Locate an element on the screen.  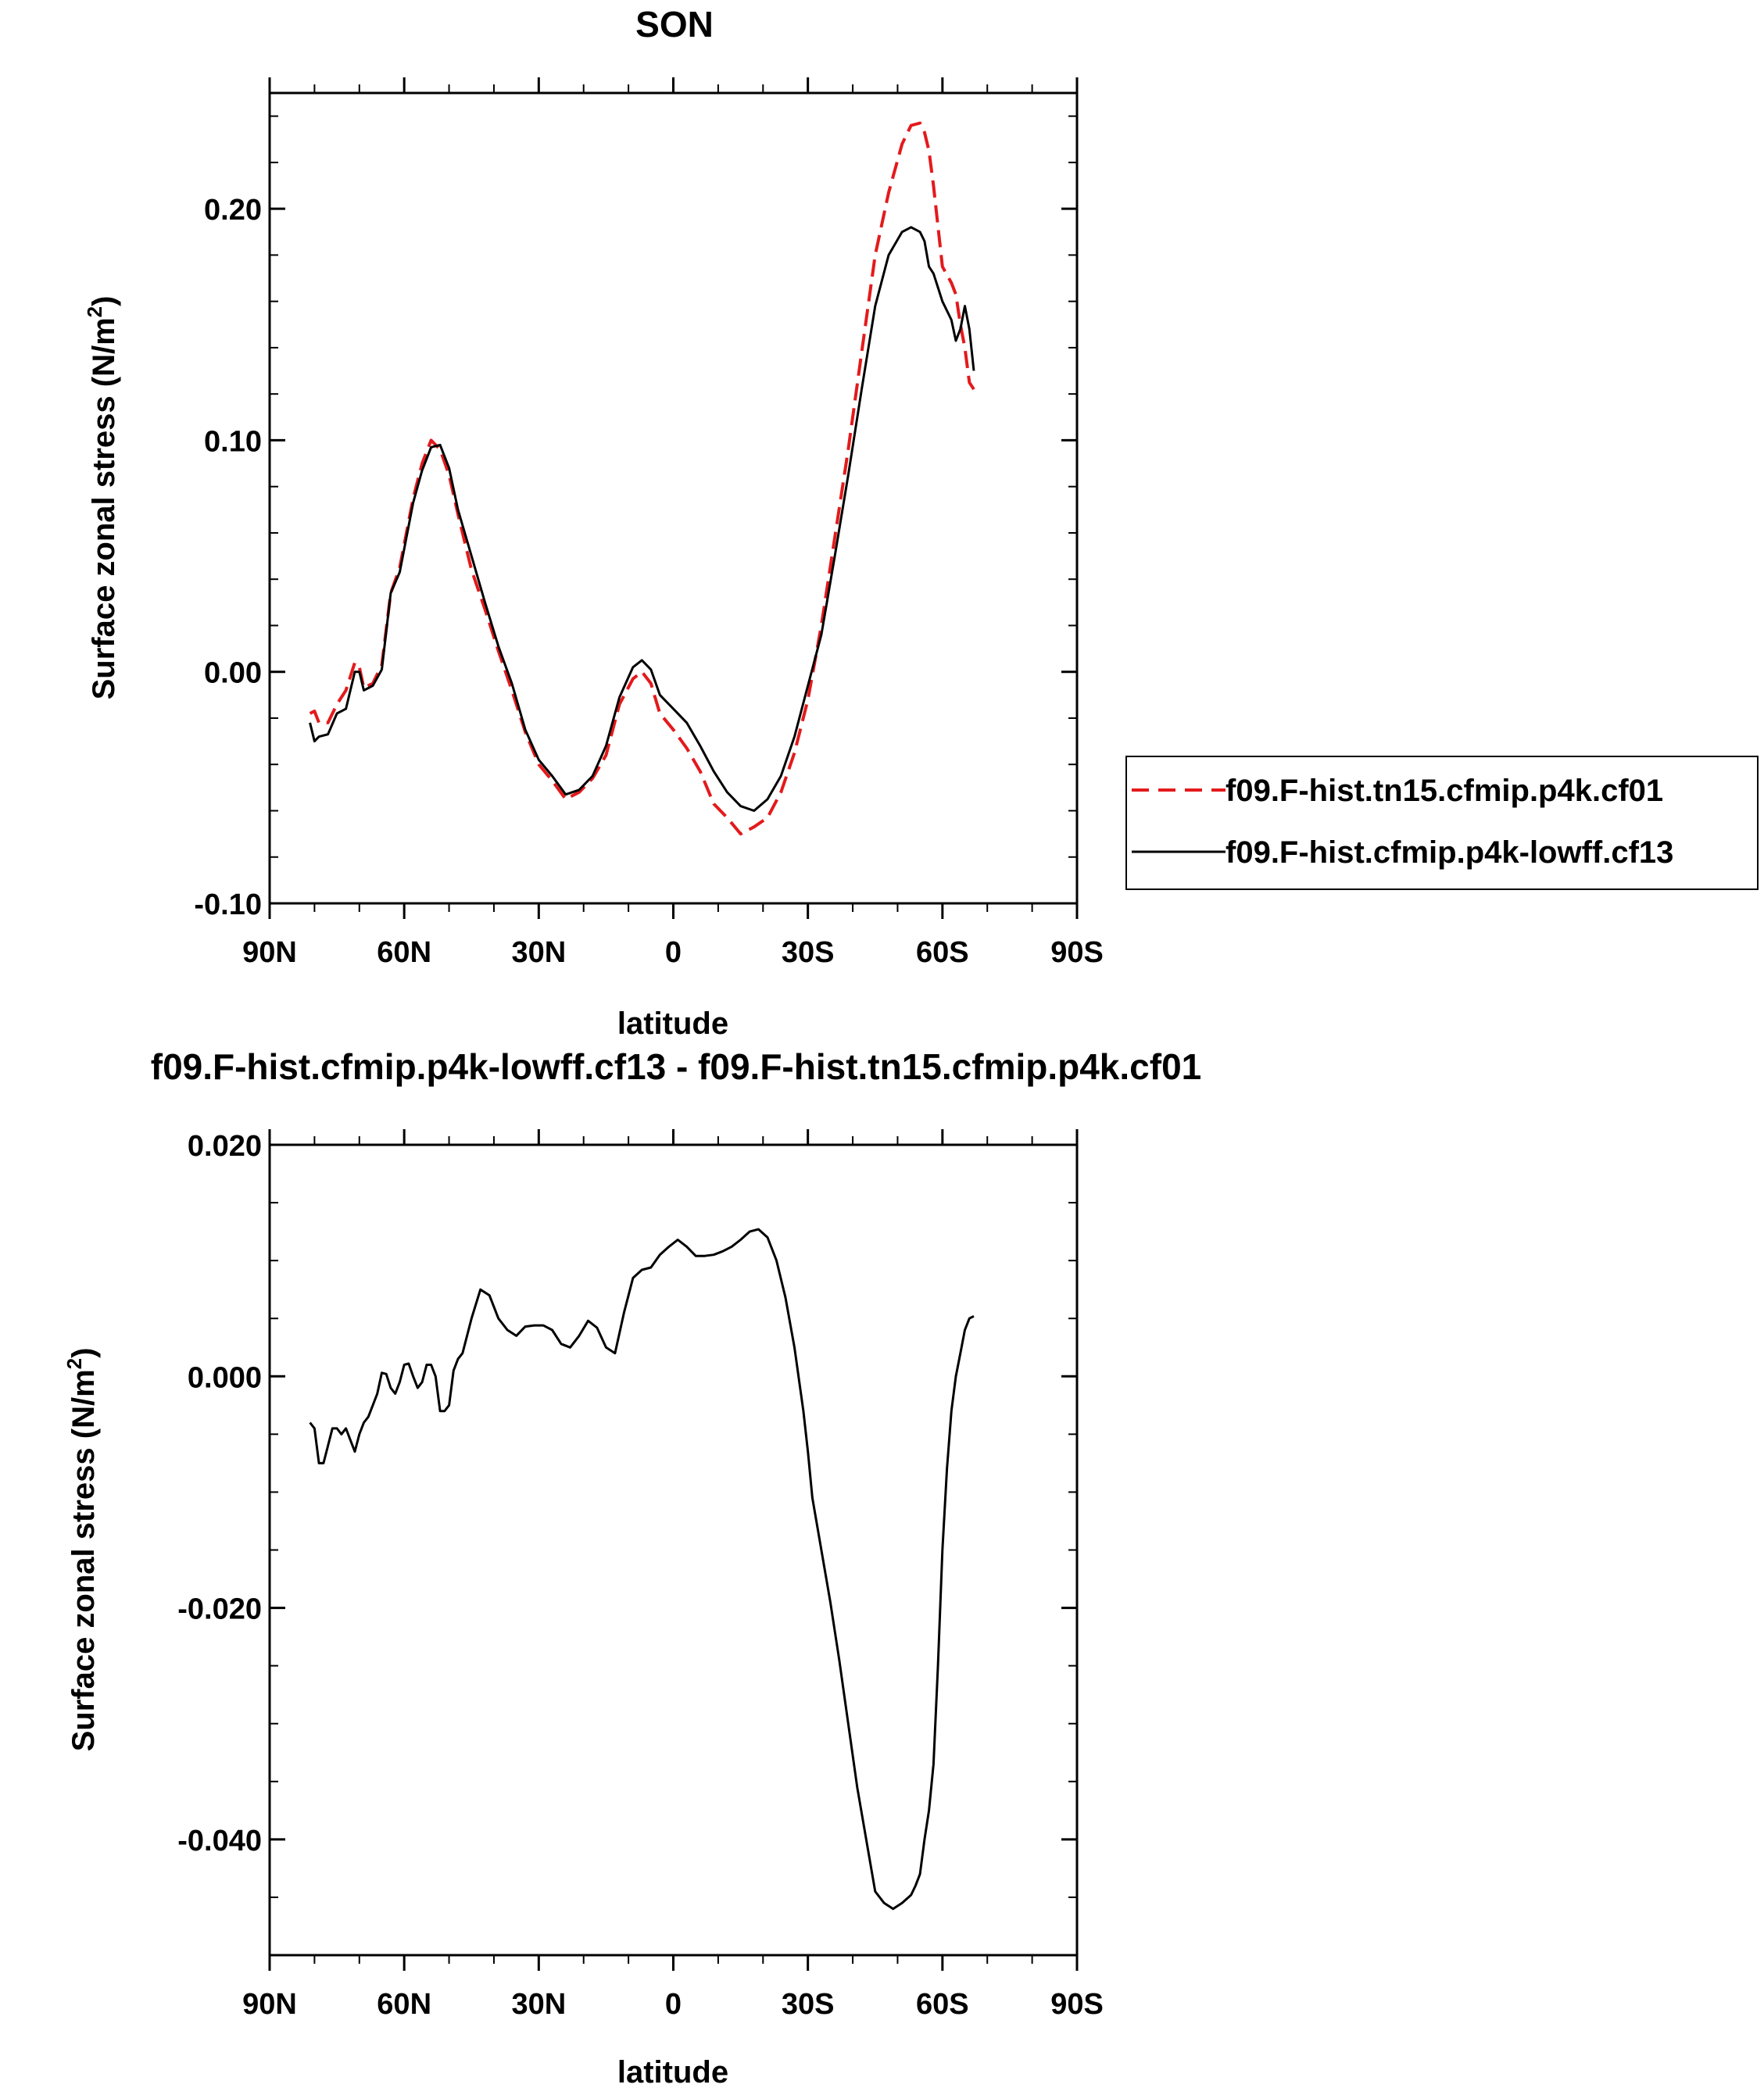
y-tick-label: 0.00 is located at coordinates (233, 673).